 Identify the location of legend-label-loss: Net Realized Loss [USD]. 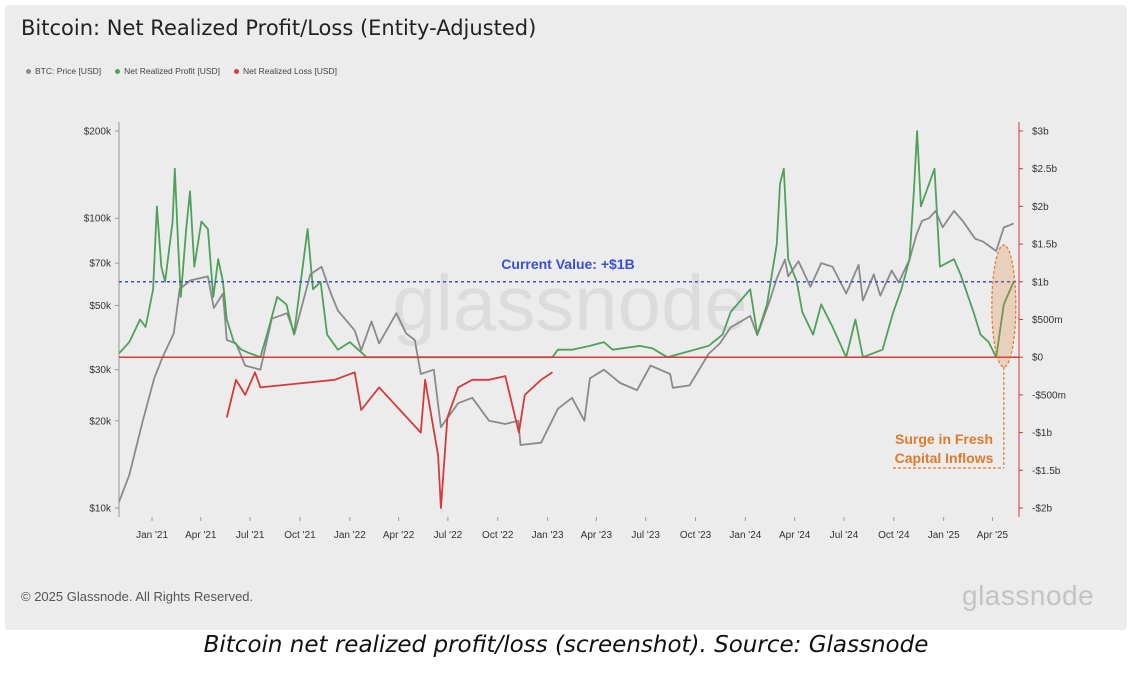
(290, 71).